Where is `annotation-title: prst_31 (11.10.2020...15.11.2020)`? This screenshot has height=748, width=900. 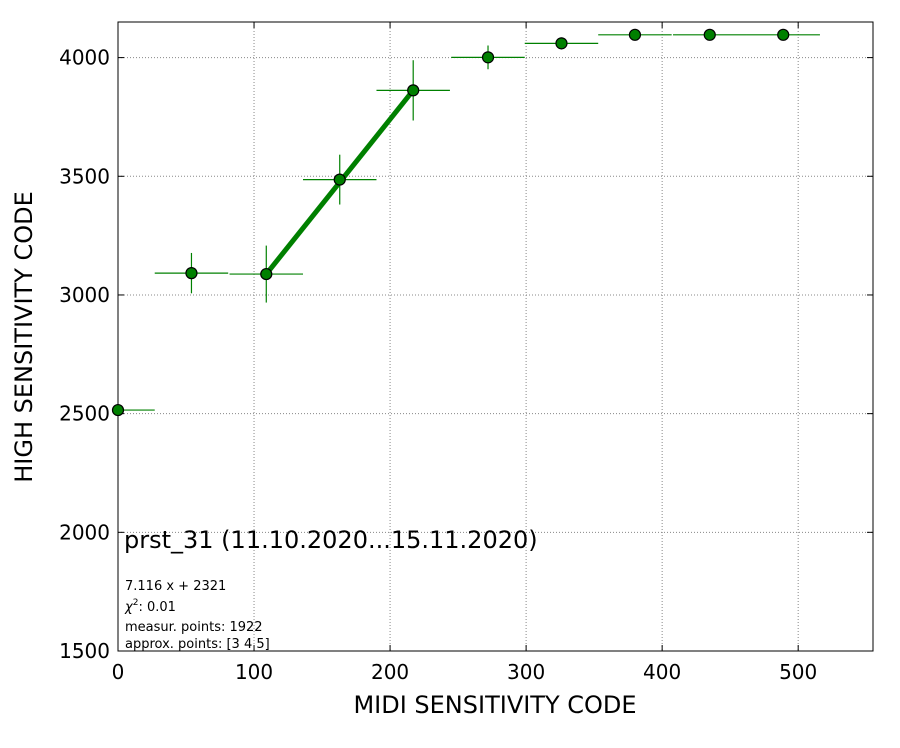
annotation-title: prst_31 (11.10.2020...15.11.2020) is located at coordinates (331, 540).